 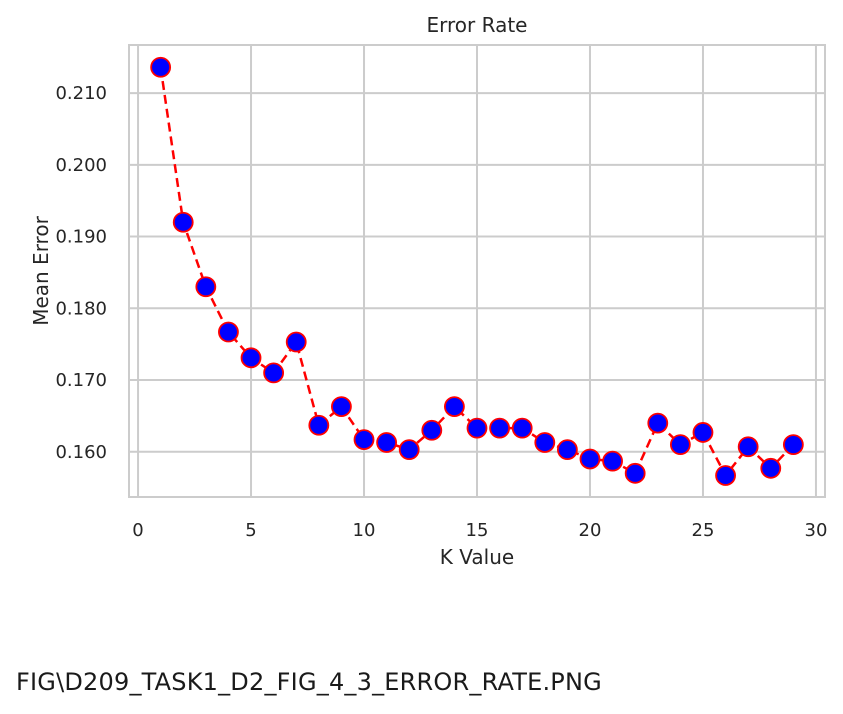 What do you see at coordinates (816, 530) in the screenshot?
I see `x-tick-label: 30` at bounding box center [816, 530].